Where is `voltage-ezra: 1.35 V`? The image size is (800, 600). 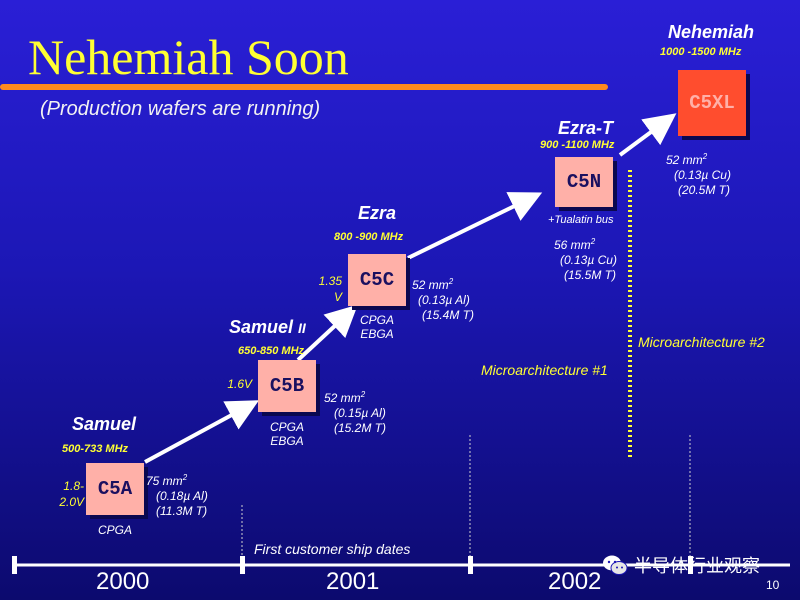
voltage-ezra: 1.35 V is located at coordinates (330, 289).